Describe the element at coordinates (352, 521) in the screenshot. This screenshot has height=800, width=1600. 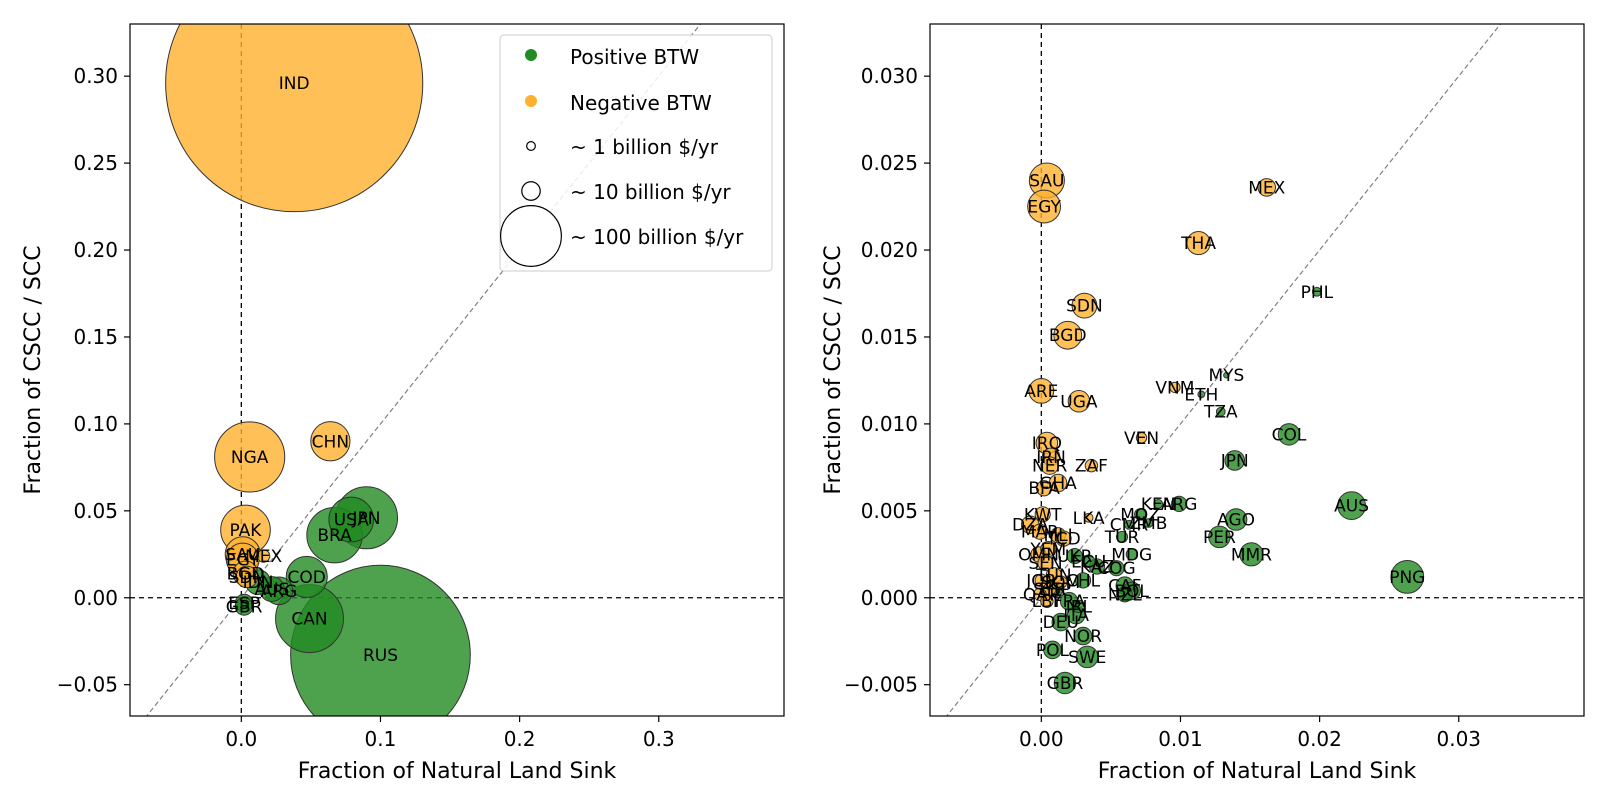
I see `point-label-usa: USA` at that location.